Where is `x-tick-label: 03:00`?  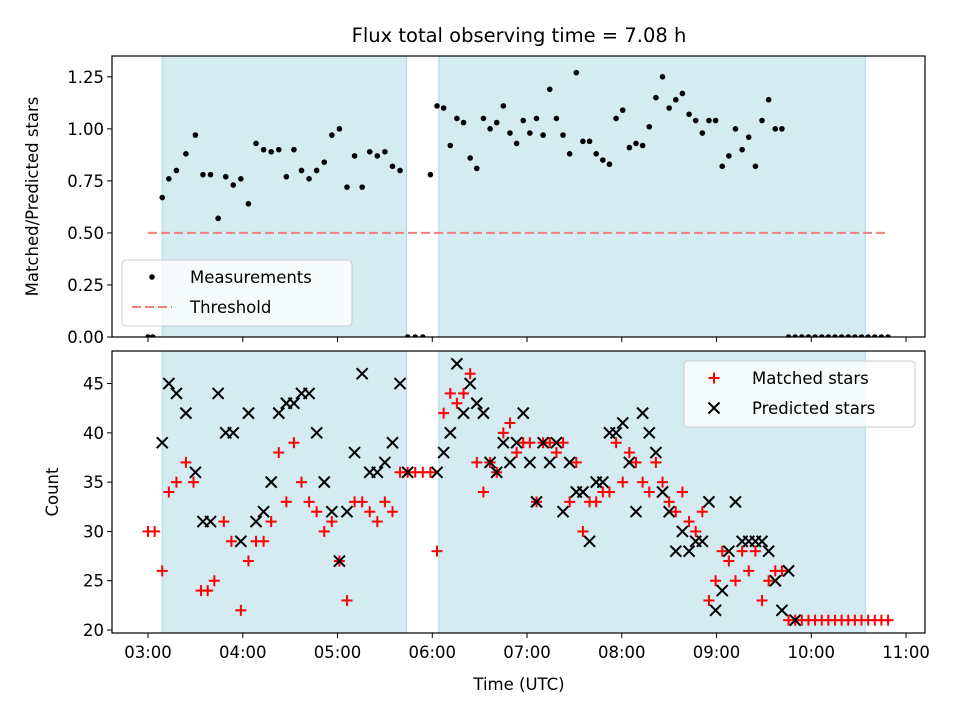
x-tick-label: 03:00 is located at coordinates (148, 652).